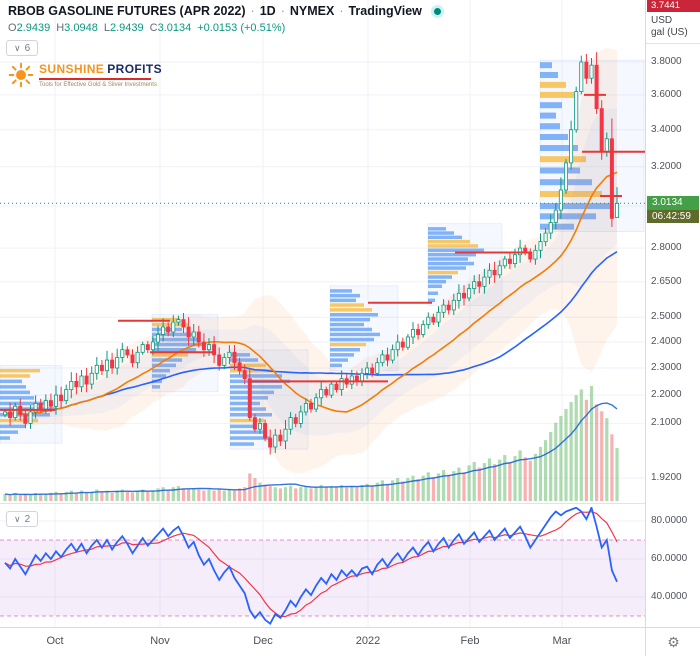 The image size is (700, 656). Describe the element at coordinates (22, 519) in the screenshot. I see `rsi-legend-collapse-button: ∨ 2` at that location.